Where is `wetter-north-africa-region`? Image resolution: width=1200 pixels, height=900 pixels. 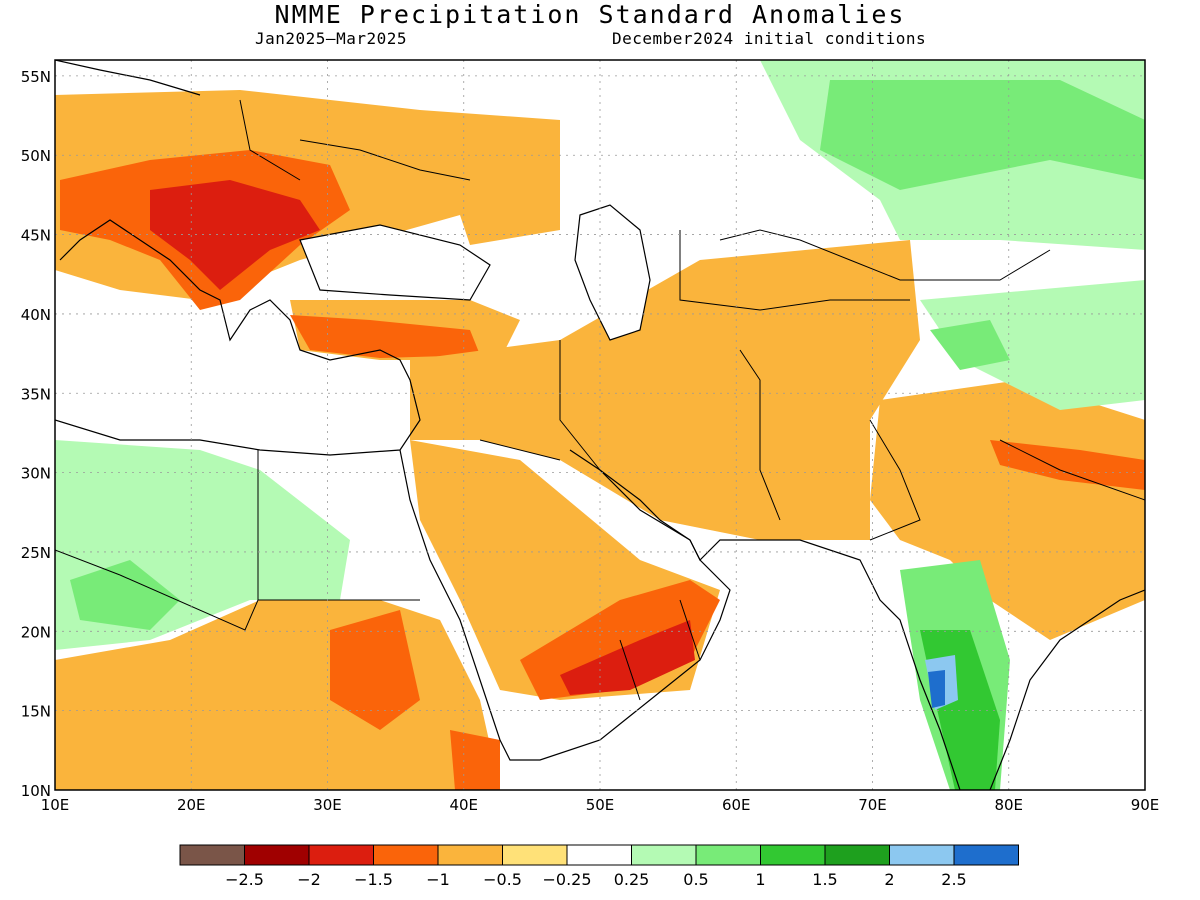 wetter-north-africa-region is located at coordinates (125, 595).